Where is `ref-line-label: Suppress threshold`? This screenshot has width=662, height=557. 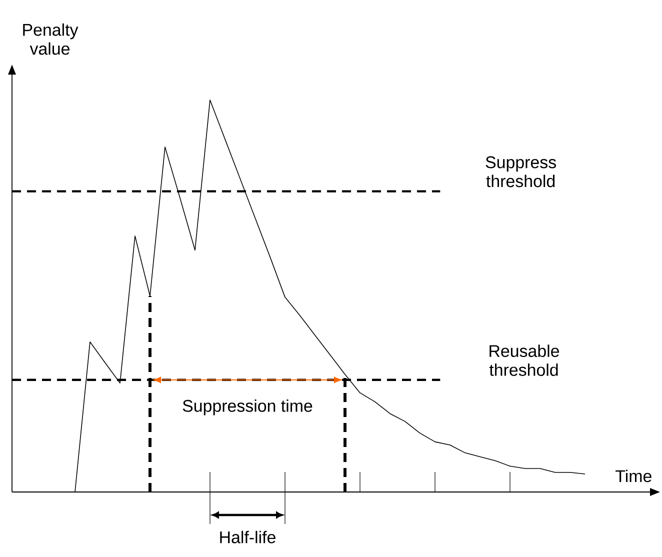
ref-line-label: Suppress threshold is located at coordinates (521, 172).